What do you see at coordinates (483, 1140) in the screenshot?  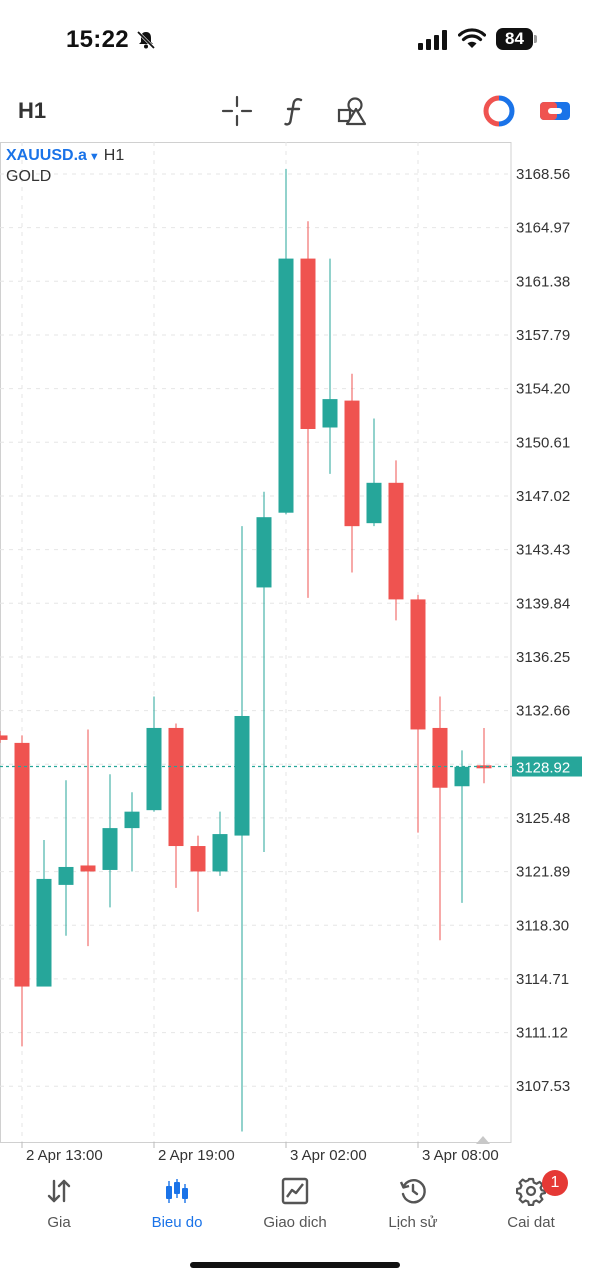 I see `scroll-end-marker` at bounding box center [483, 1140].